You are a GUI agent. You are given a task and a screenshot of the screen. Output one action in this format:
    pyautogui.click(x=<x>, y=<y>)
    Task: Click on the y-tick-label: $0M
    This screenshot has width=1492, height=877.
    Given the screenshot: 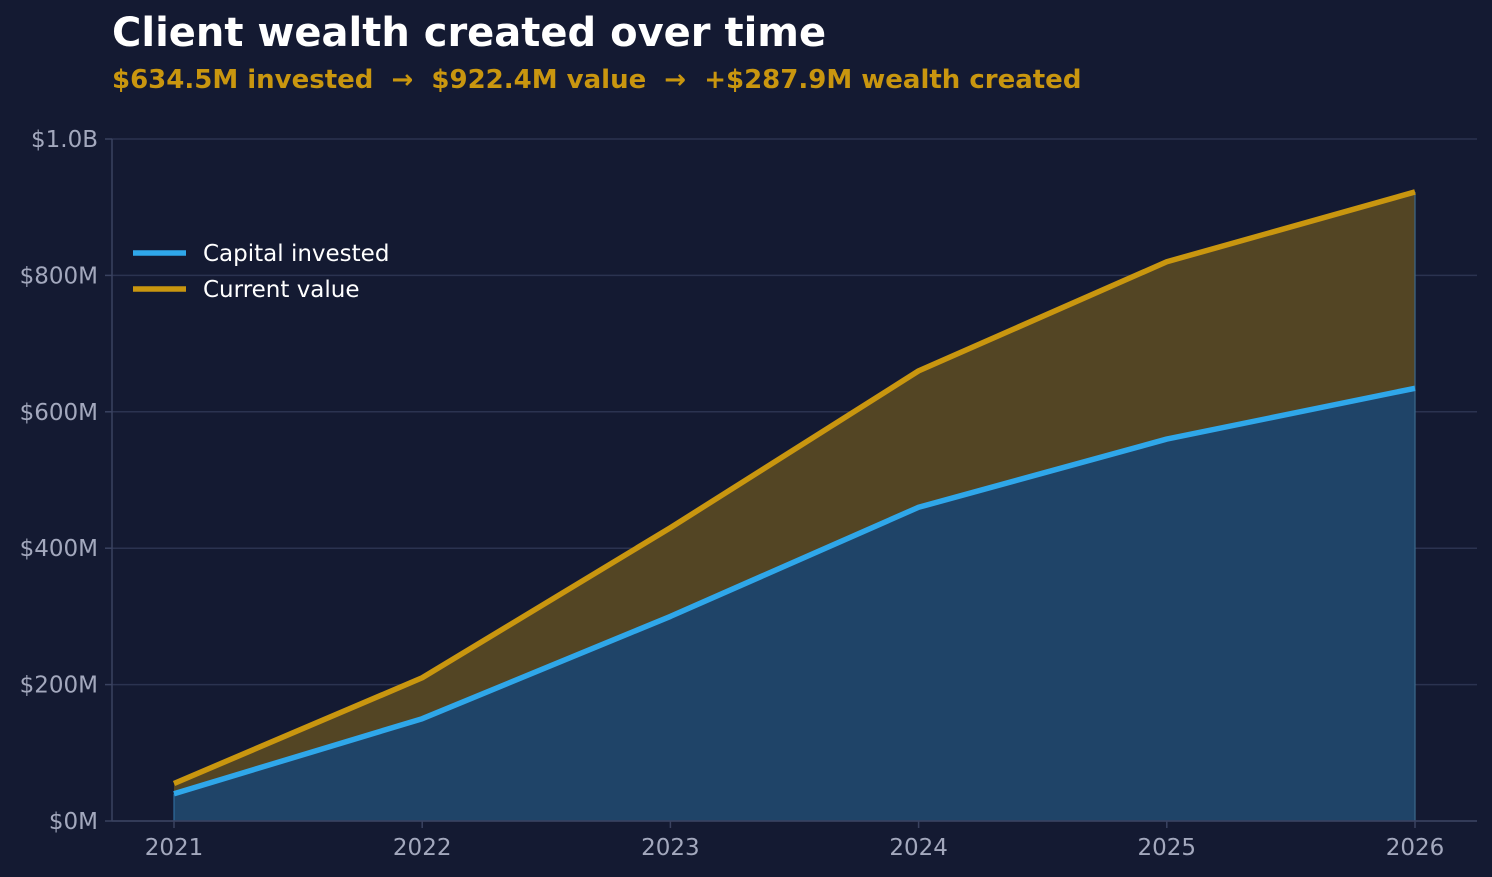 What is the action you would take?
    pyautogui.click(x=73, y=822)
    